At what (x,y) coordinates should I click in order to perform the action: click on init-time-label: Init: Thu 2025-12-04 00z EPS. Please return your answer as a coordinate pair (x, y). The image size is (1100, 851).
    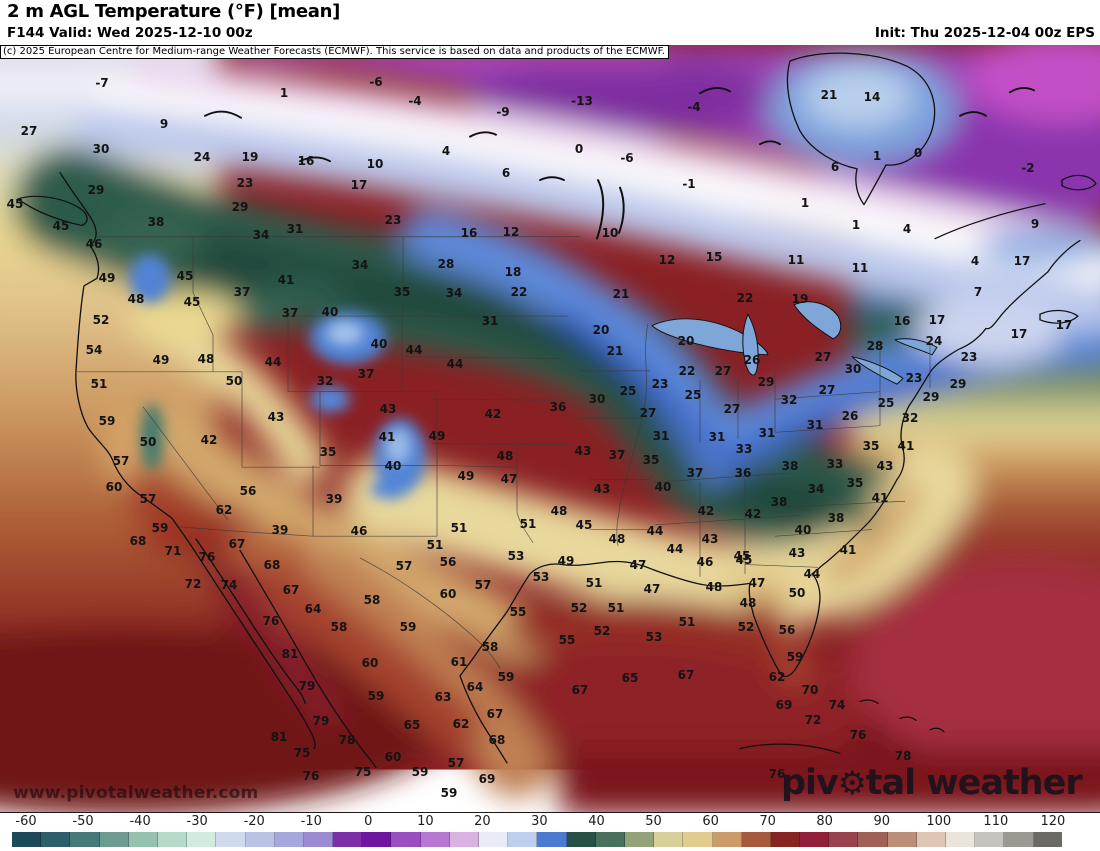
    Looking at the image, I should click on (984, 33).